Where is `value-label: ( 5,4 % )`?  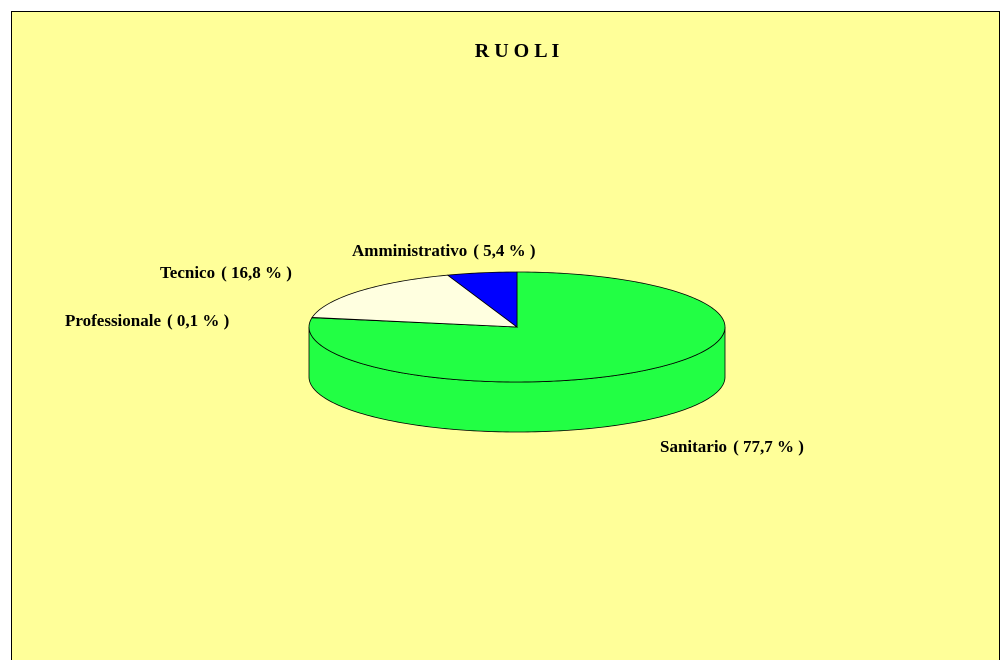
value-label: ( 5,4 % ) is located at coordinates (504, 250).